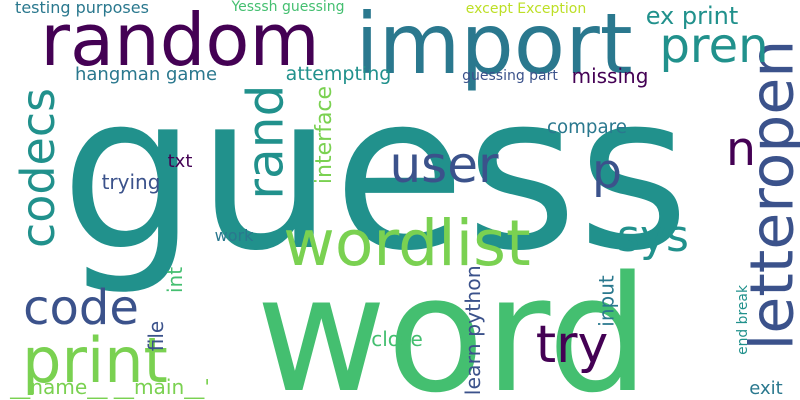  What do you see at coordinates (338, 74) in the screenshot?
I see `word-attempting: attempting` at bounding box center [338, 74].